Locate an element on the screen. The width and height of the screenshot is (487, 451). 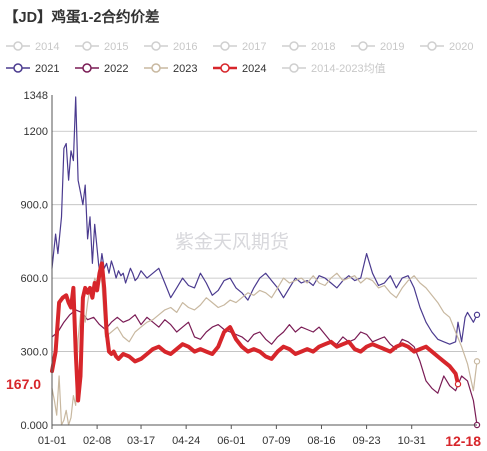
last-value-box is located at coordinates (26, 384).